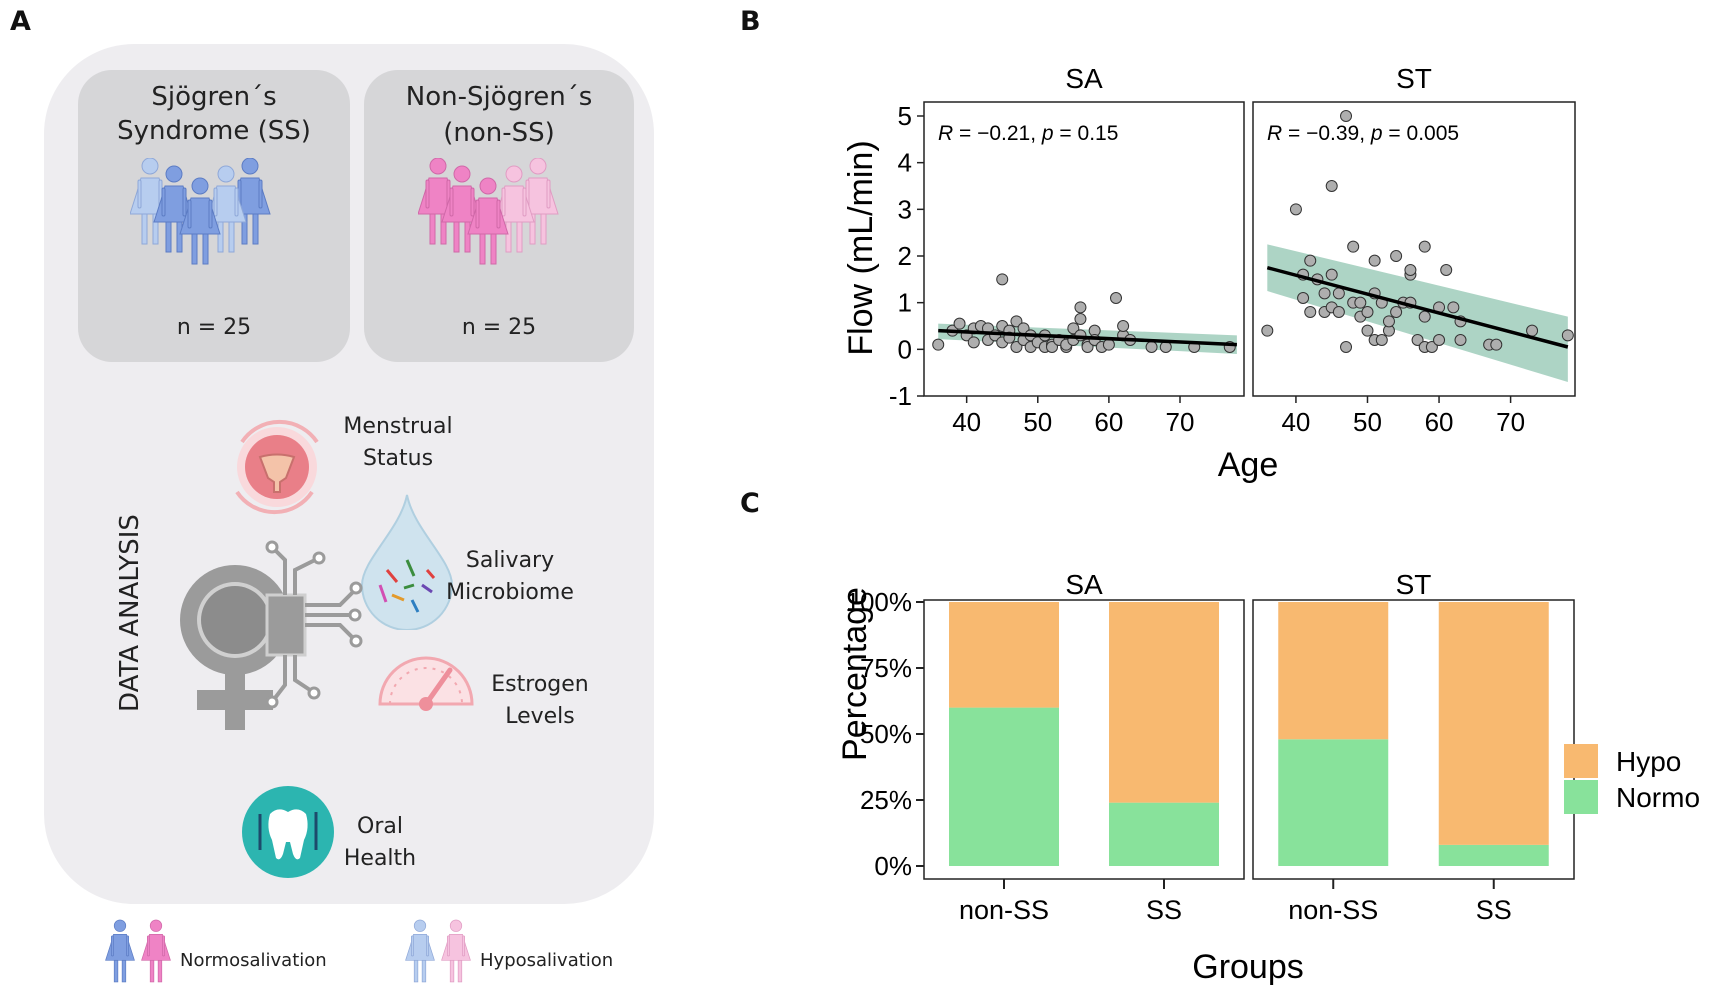  I want to click on y-tick-label: 1, so click(905, 303).